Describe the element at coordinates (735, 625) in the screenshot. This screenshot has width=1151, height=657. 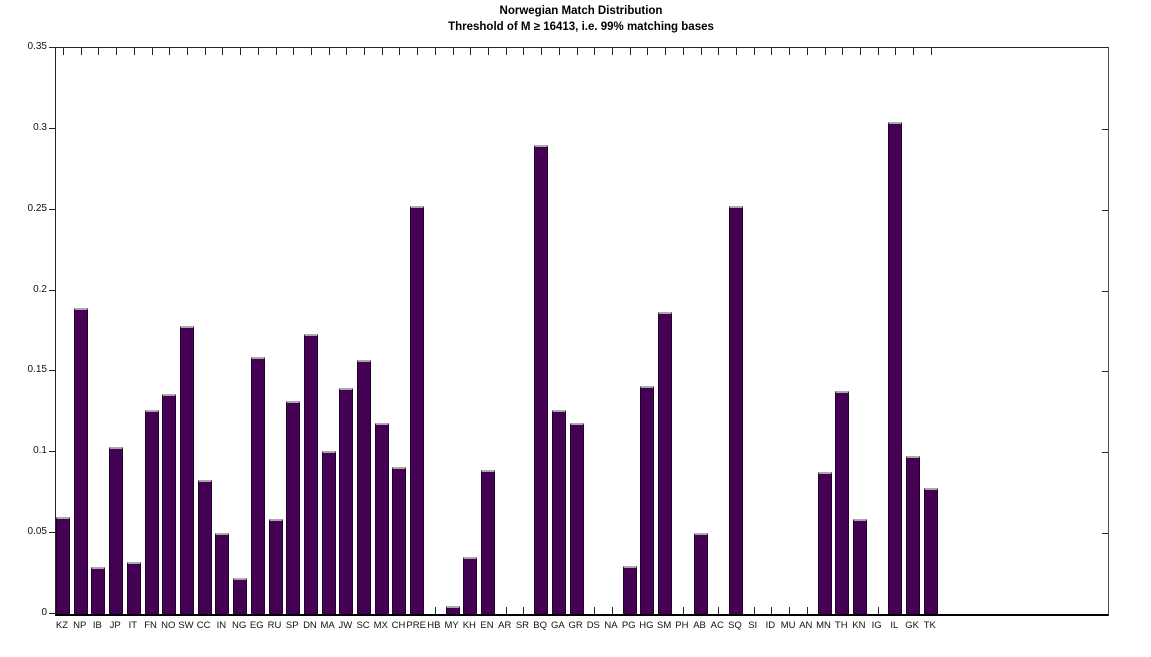
I see `x-tick-label: SQ` at that location.